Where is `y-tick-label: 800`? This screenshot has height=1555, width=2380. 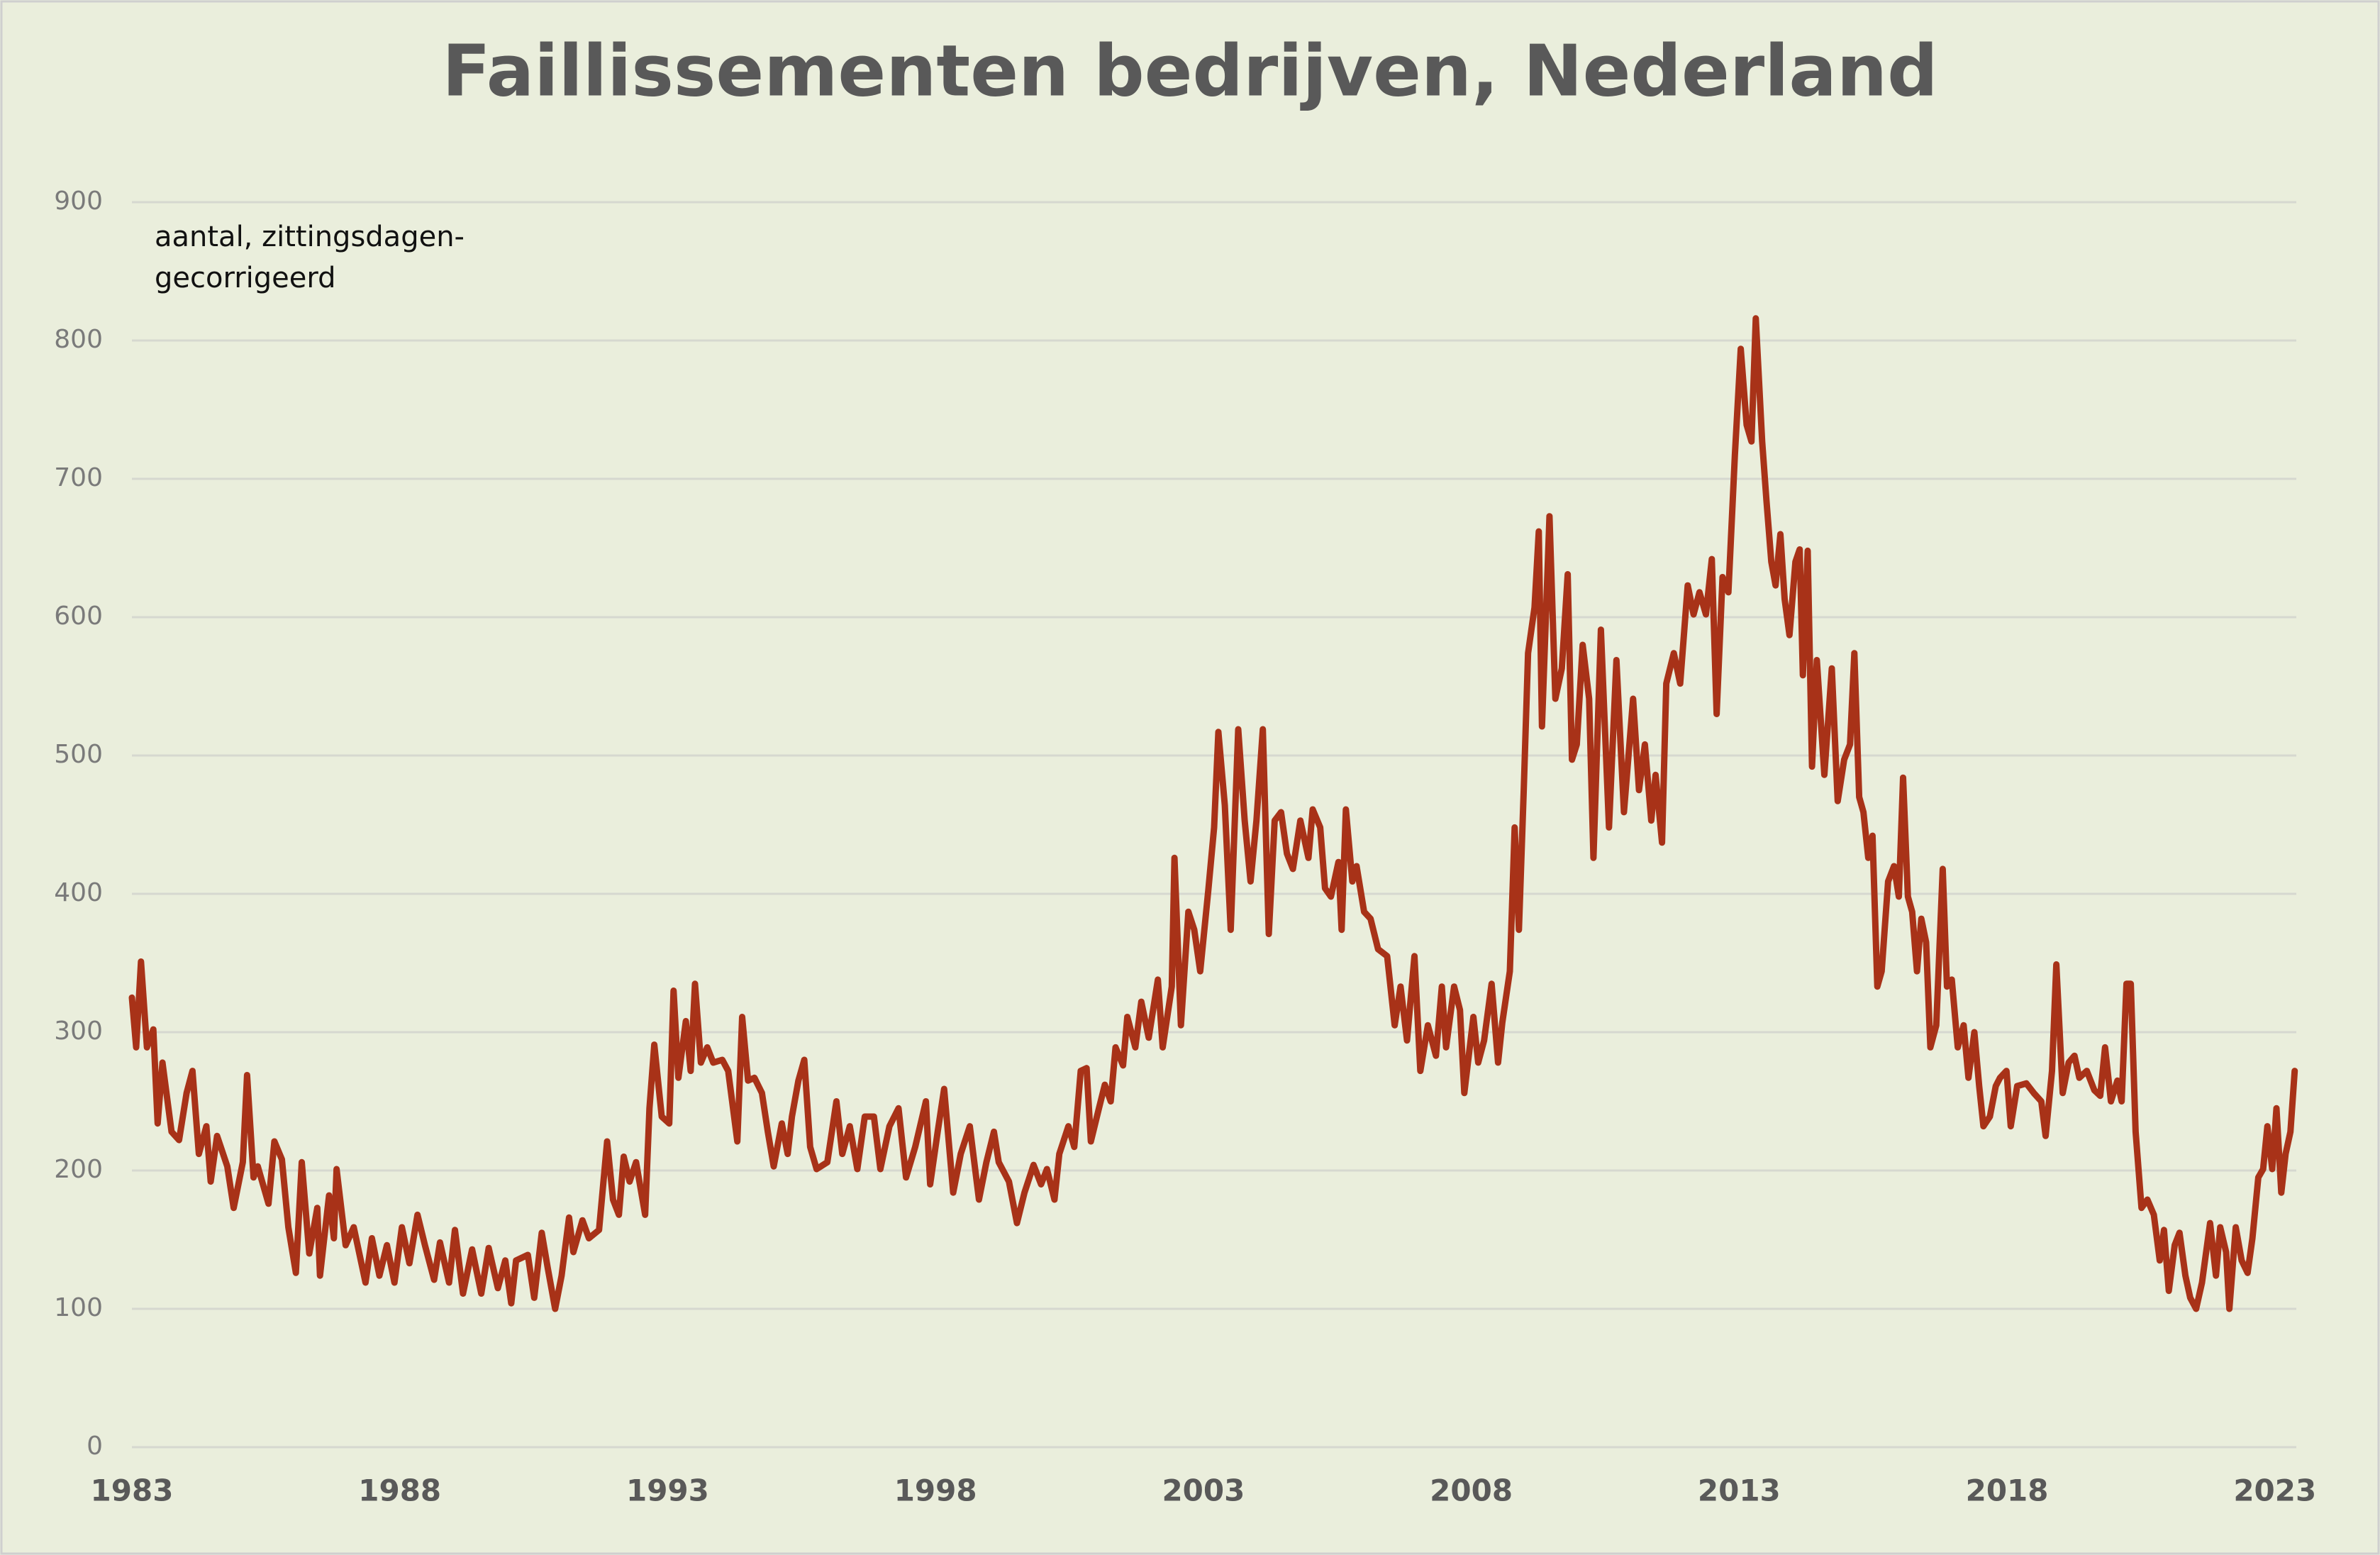
y-tick-label: 800 is located at coordinates (78, 339).